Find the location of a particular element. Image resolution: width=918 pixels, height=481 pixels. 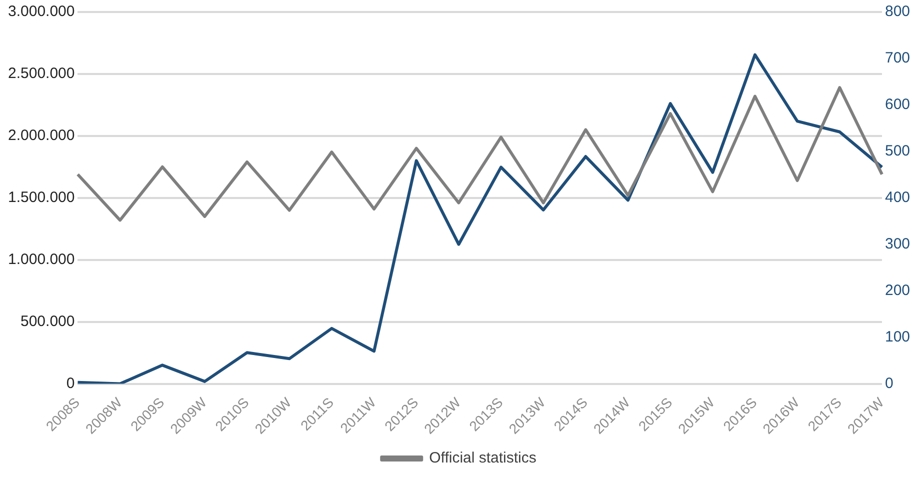

y-tick-label: 3.000.000 is located at coordinates (41, 11).